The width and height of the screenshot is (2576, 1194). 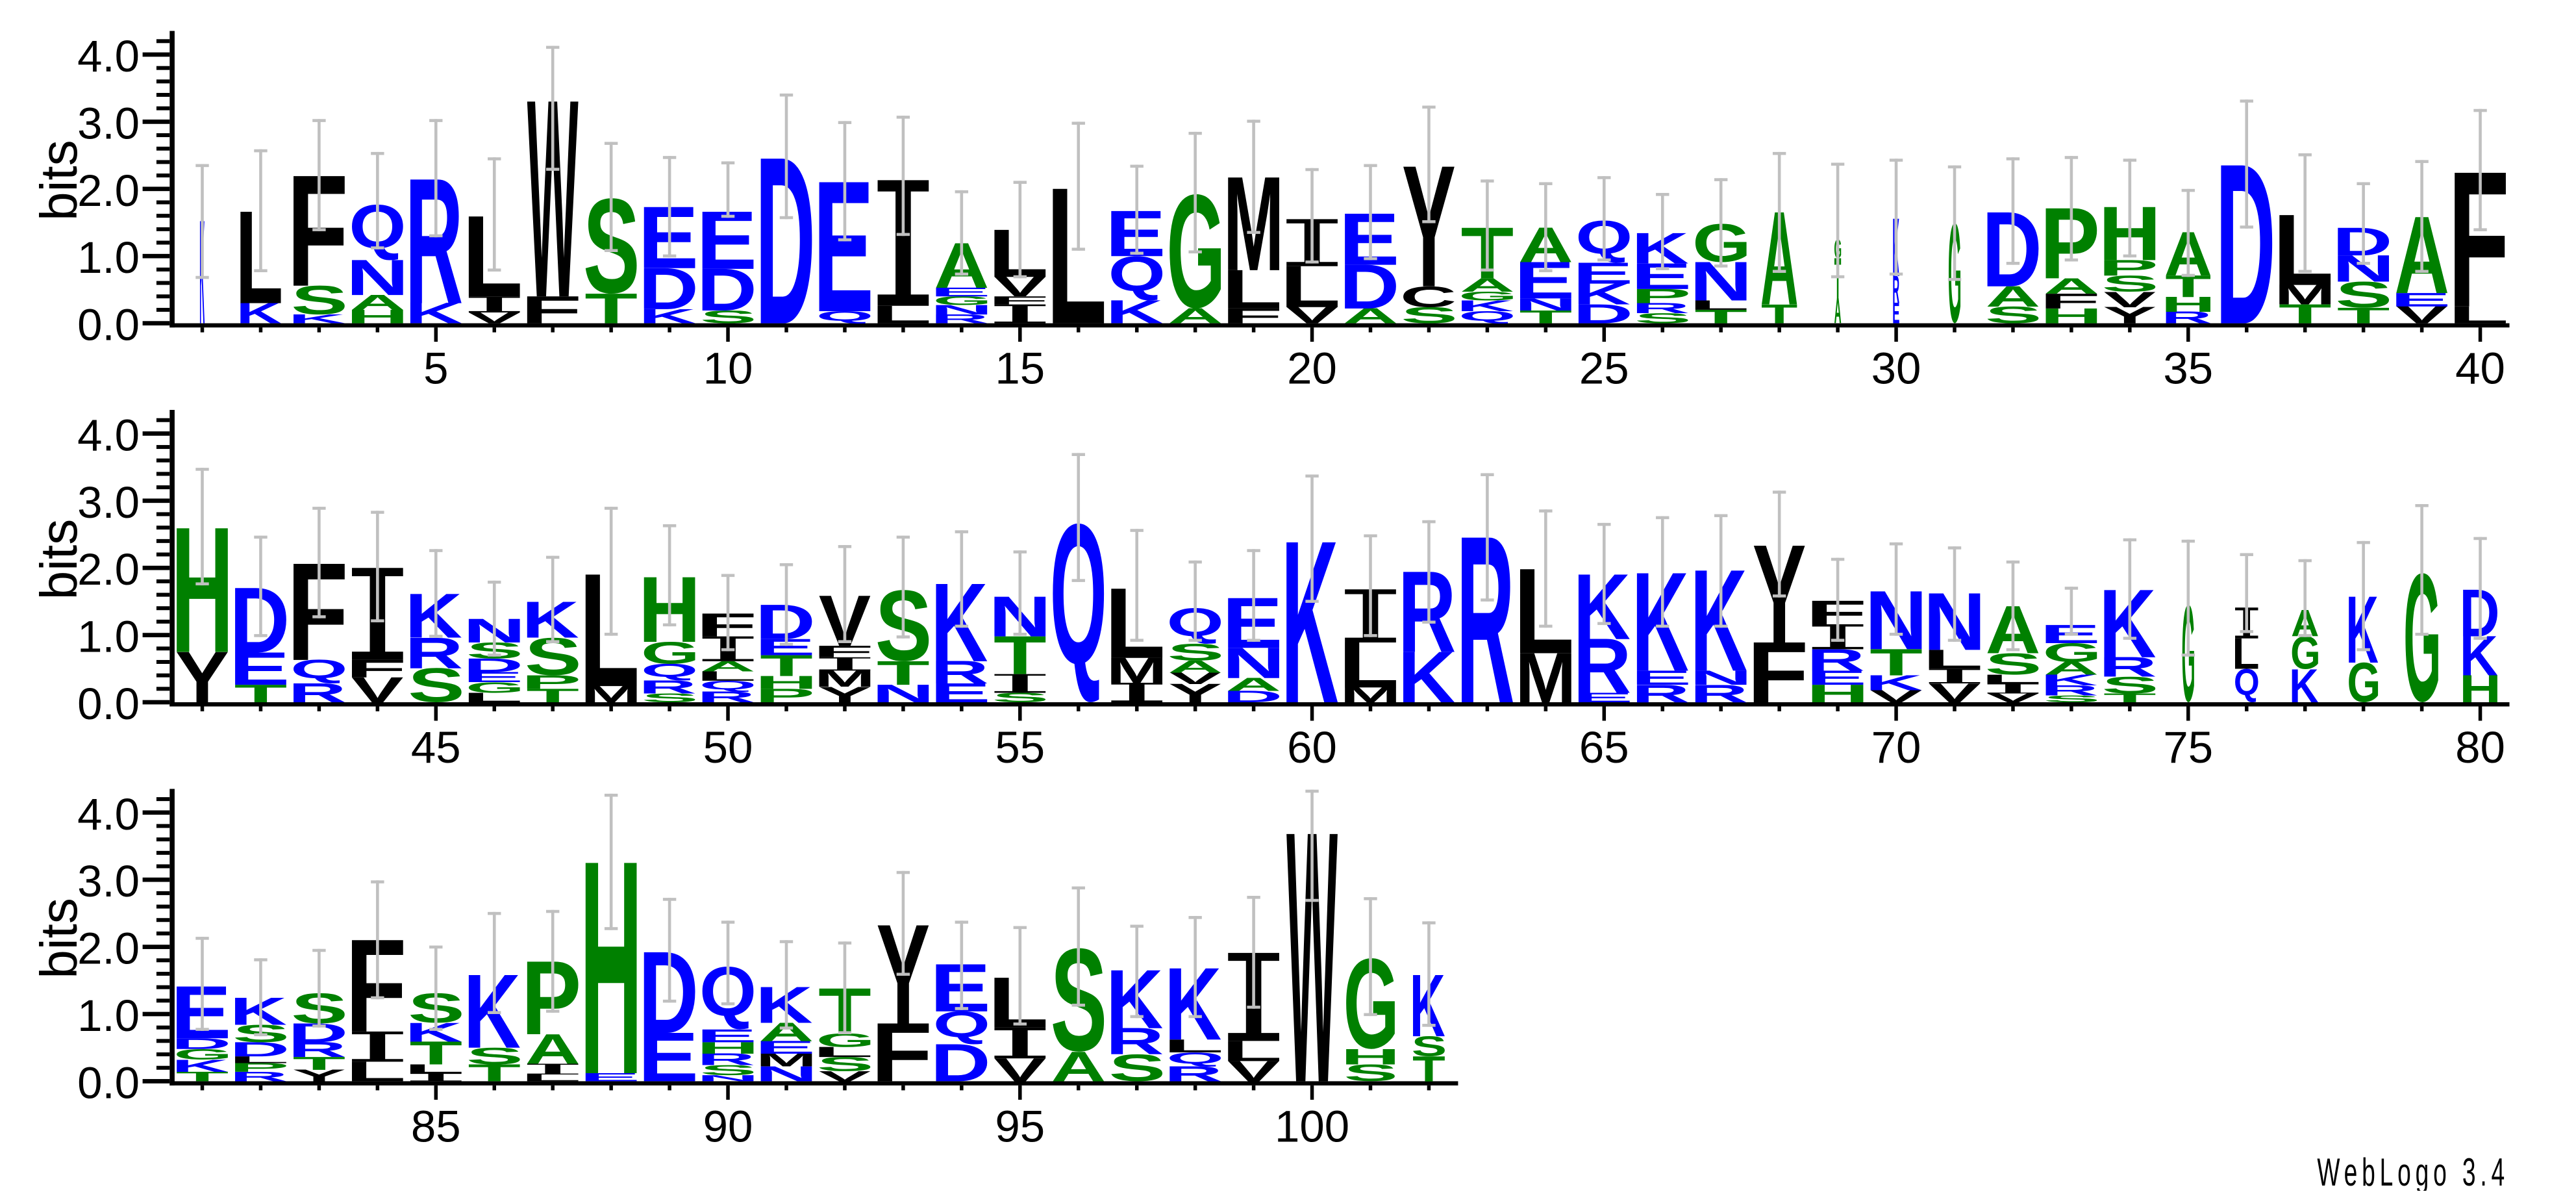 What do you see at coordinates (59, 559) in the screenshot?
I see `svg-text: bits` at bounding box center [59, 559].